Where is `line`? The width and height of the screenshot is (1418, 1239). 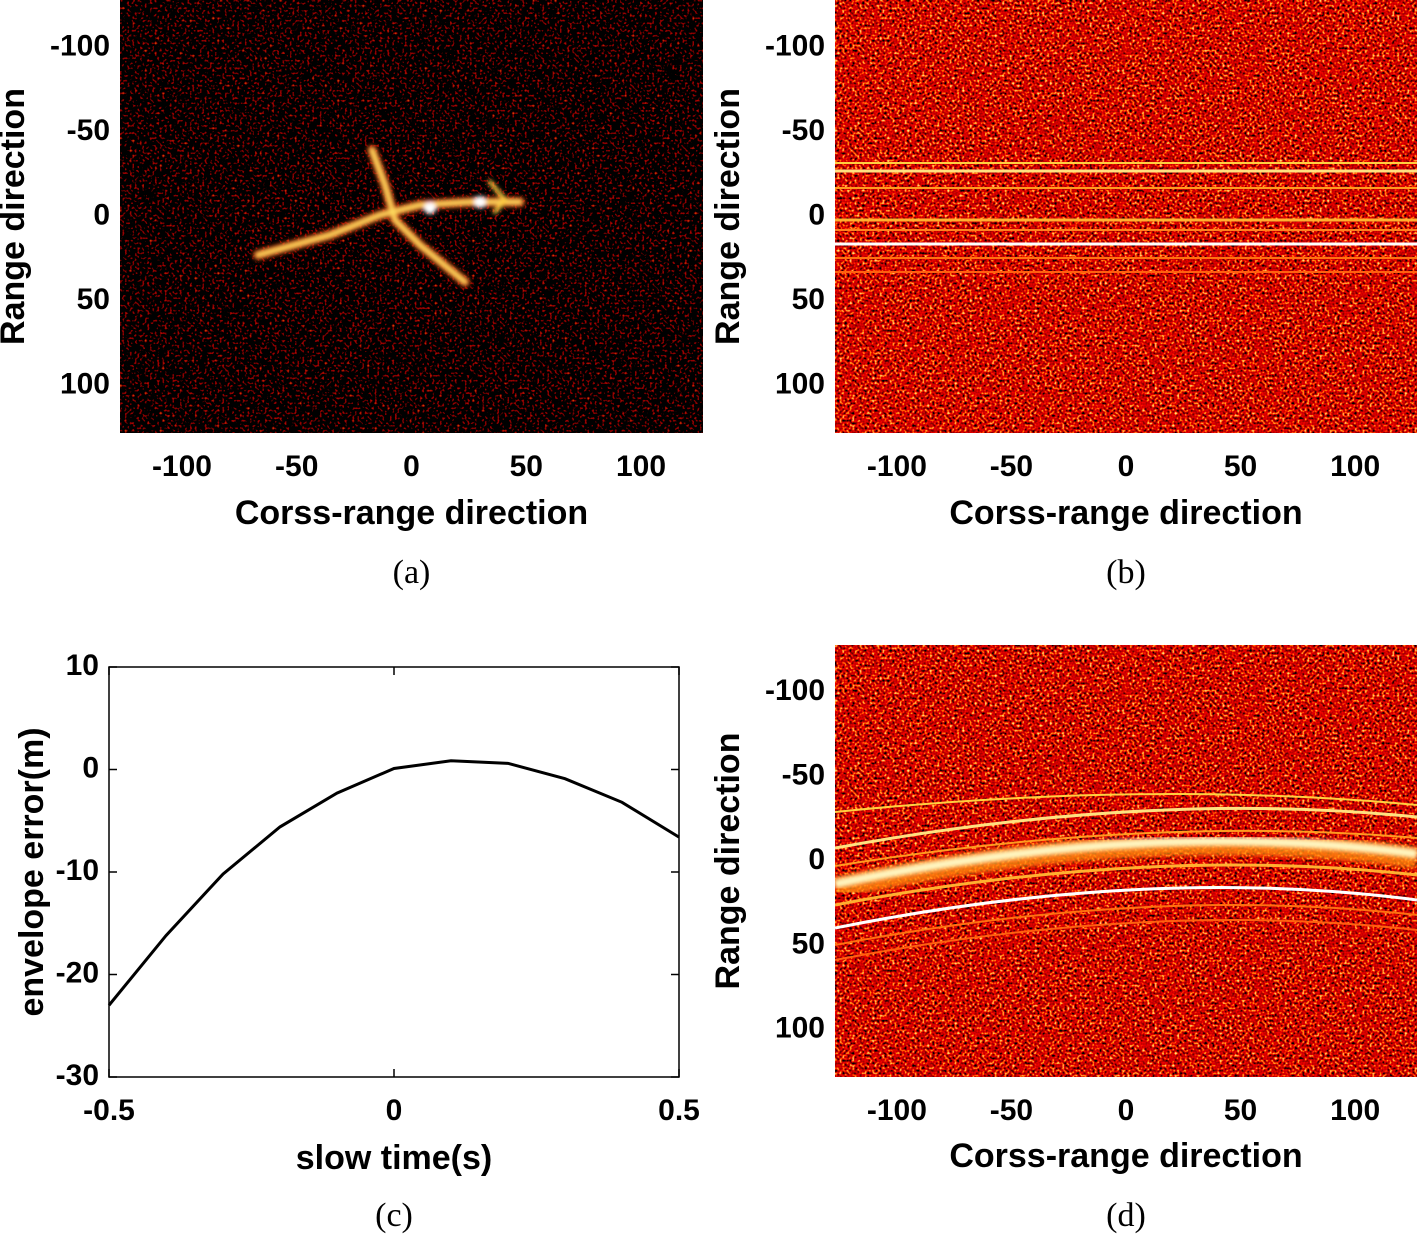 line is located at coordinates (393, 883).